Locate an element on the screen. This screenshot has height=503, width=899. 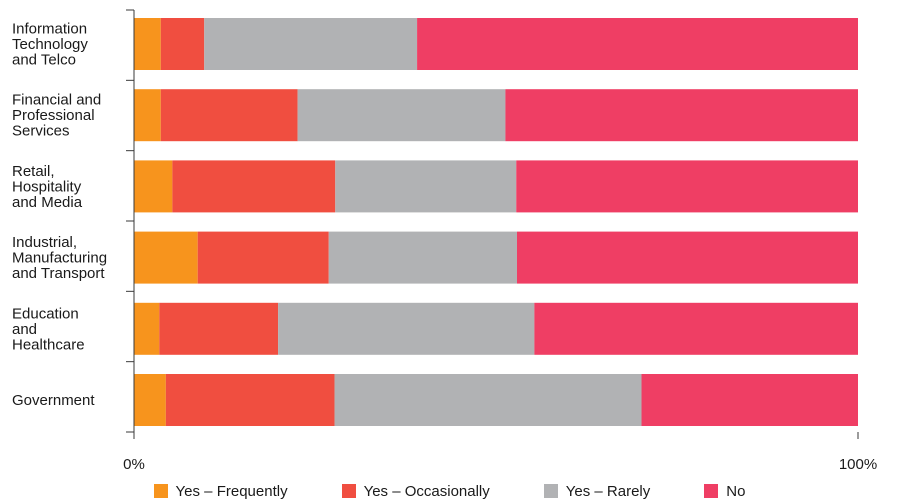
category-label: and is located at coordinates (24, 329).